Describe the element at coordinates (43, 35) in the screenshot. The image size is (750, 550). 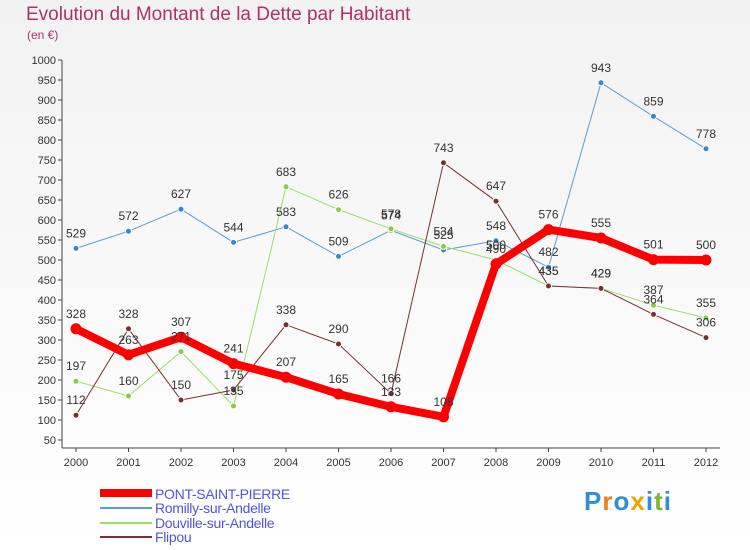
I see `chart-subtitle: (en €)` at that location.